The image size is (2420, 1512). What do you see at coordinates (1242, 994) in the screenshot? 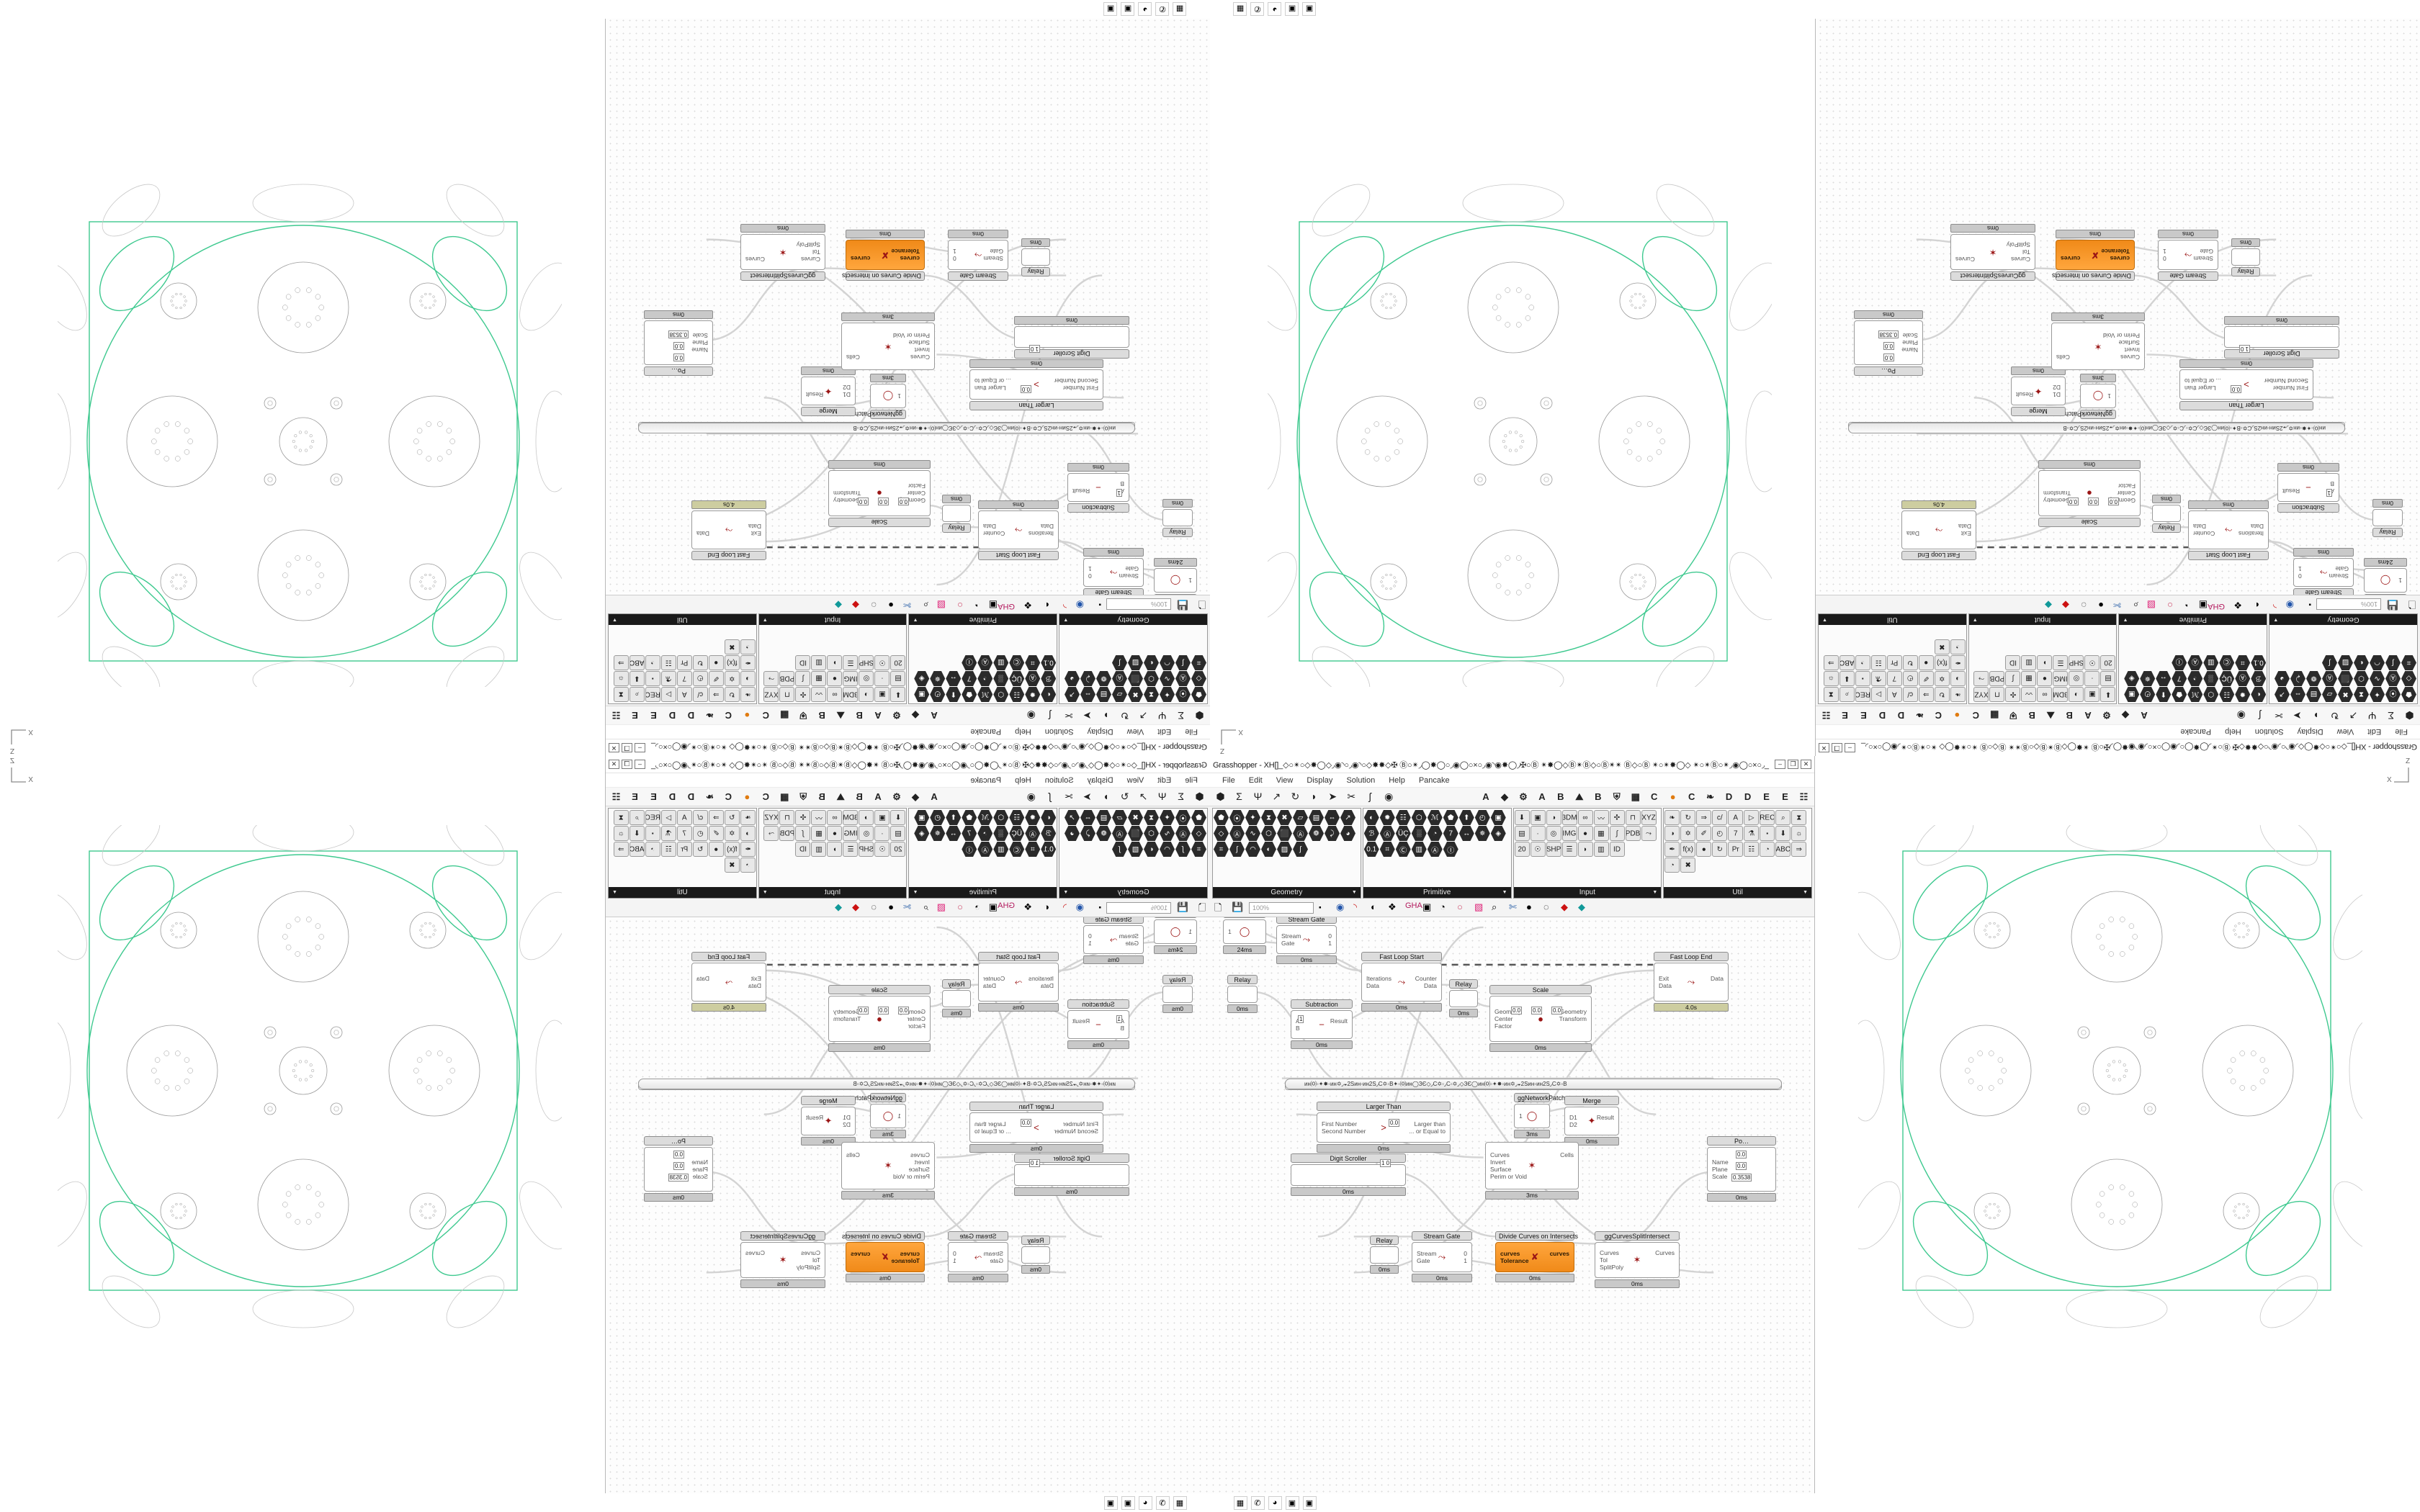
I see `component-body` at bounding box center [1242, 994].